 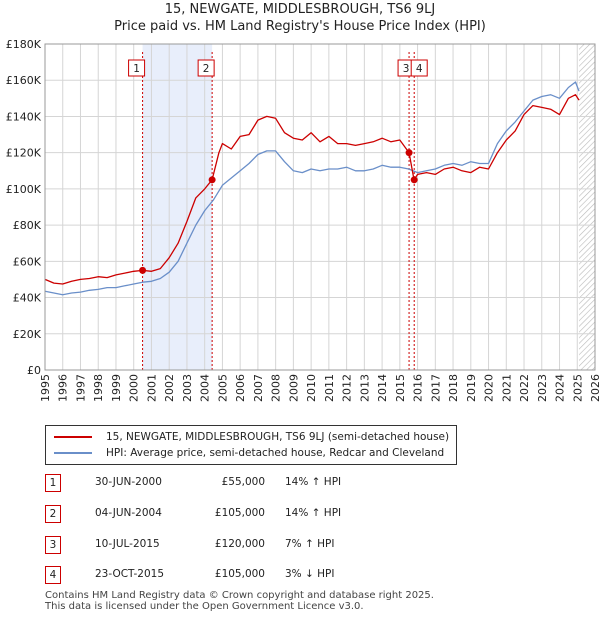 I want to click on transaction-number: 3, so click(x=53, y=545).